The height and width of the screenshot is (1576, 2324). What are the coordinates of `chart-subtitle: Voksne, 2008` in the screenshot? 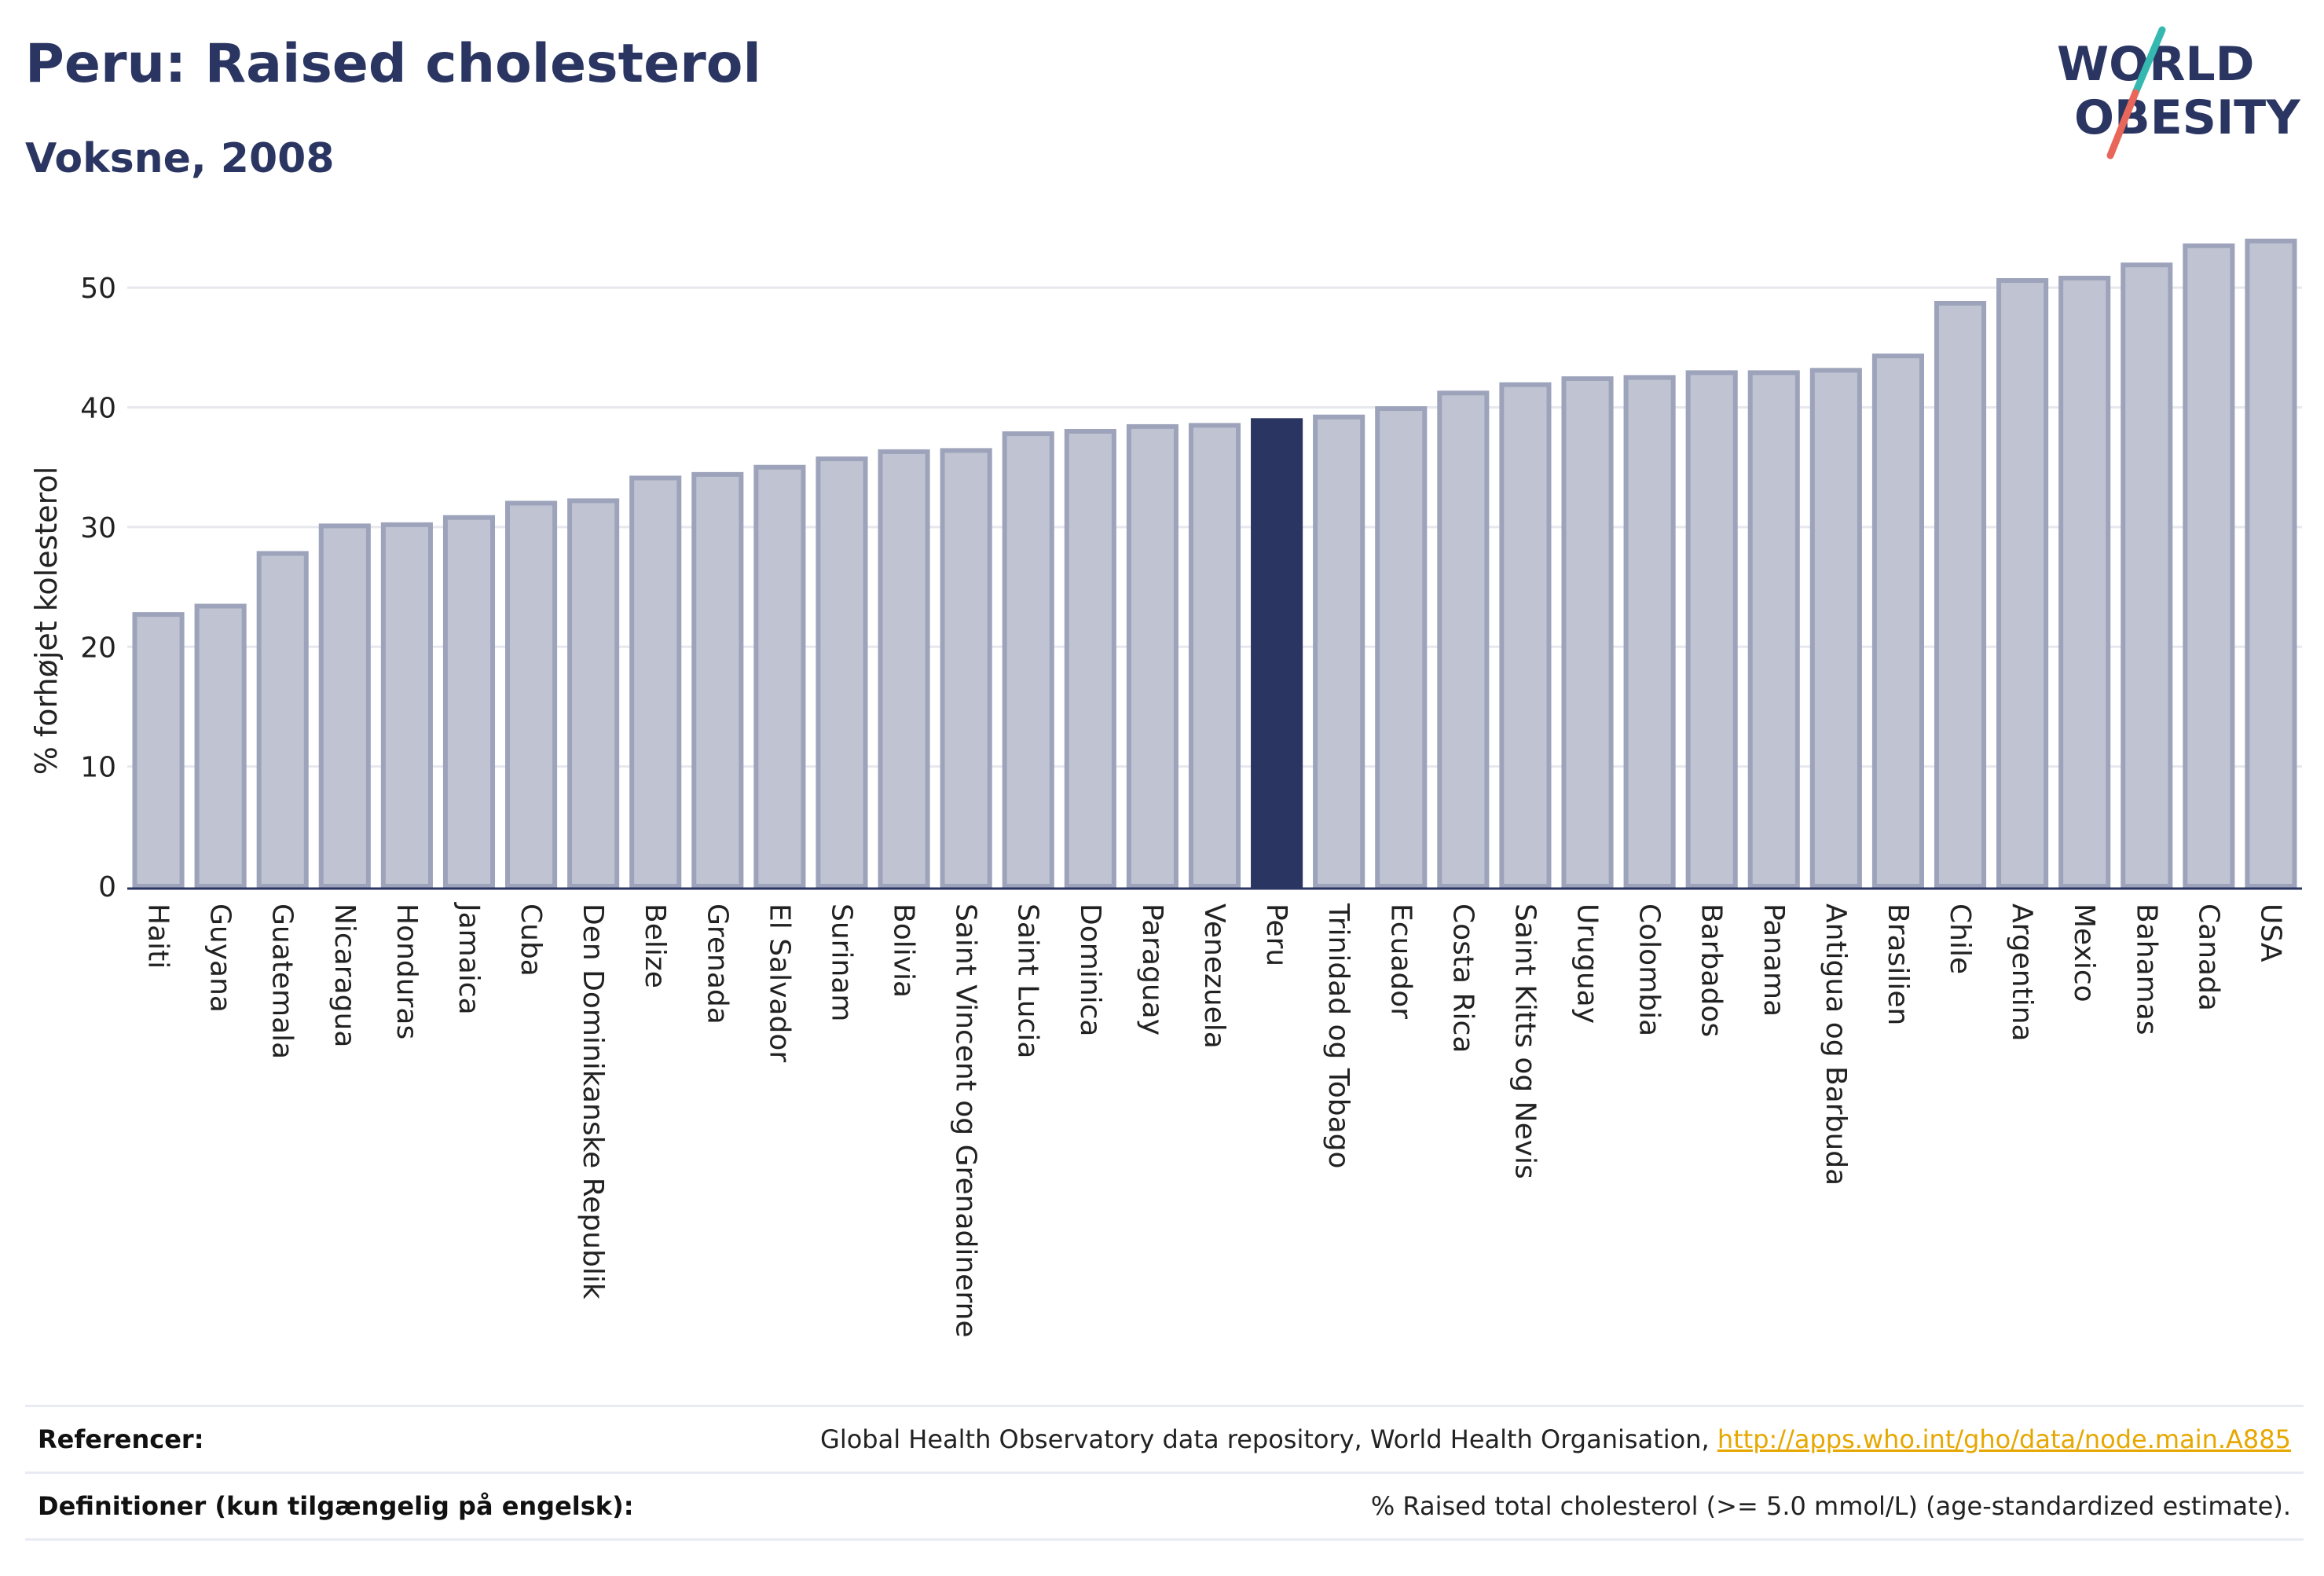 It's located at (180, 158).